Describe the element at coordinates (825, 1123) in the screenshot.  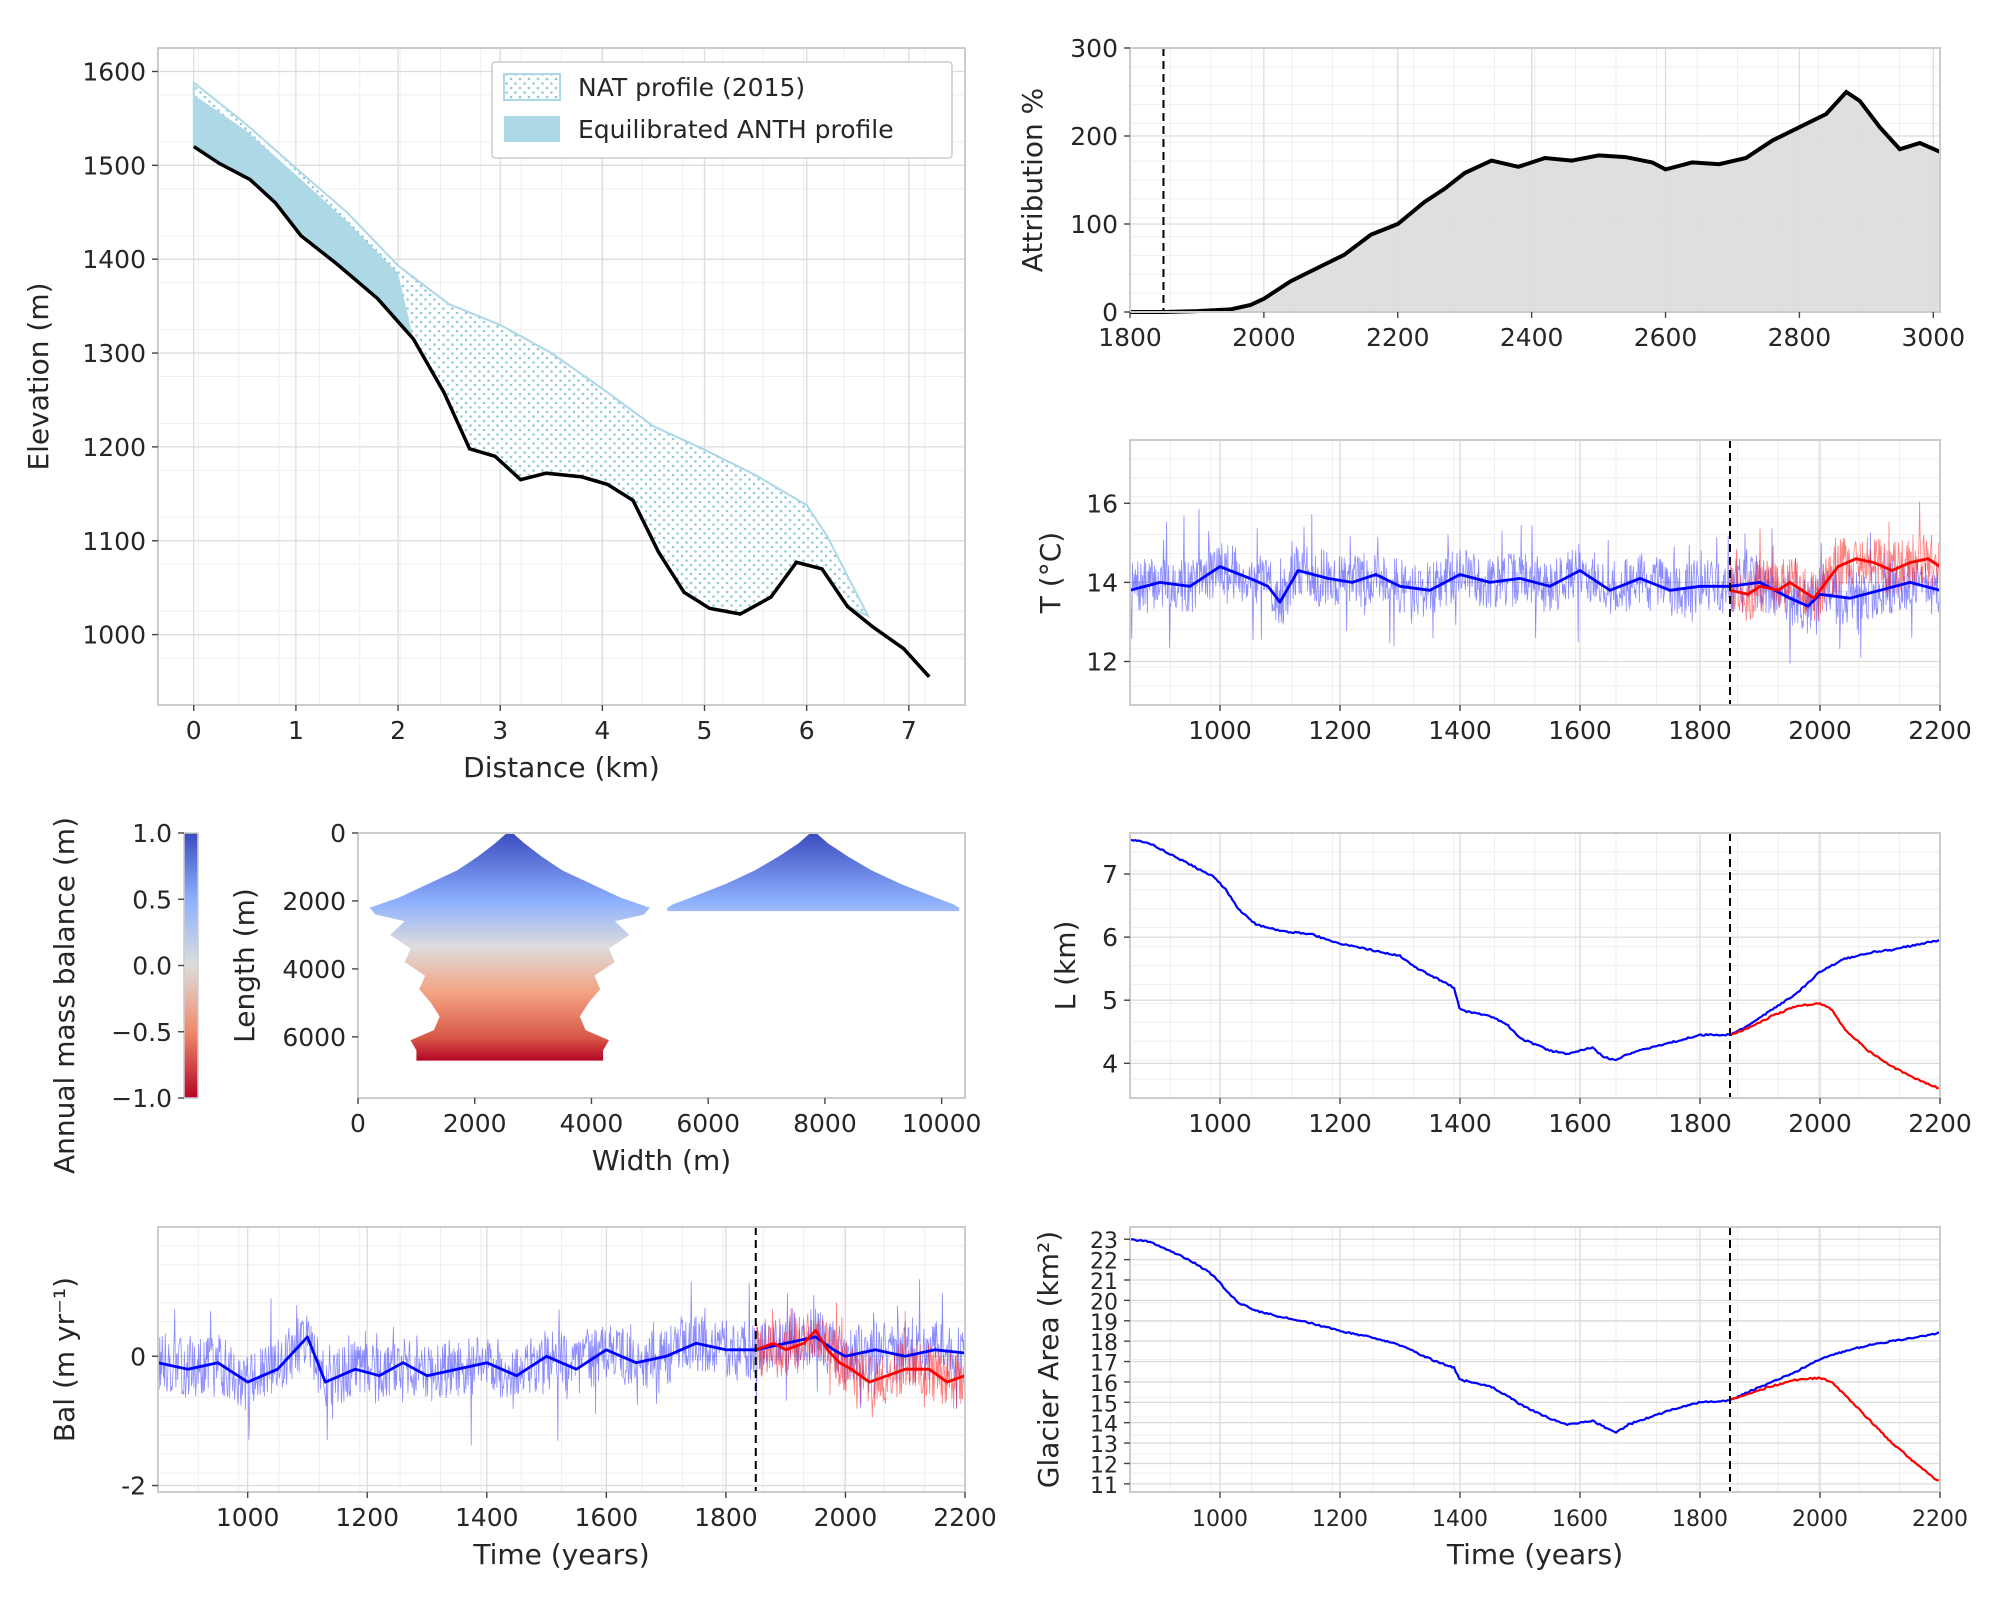
I see `x-tick-label: 8000` at that location.